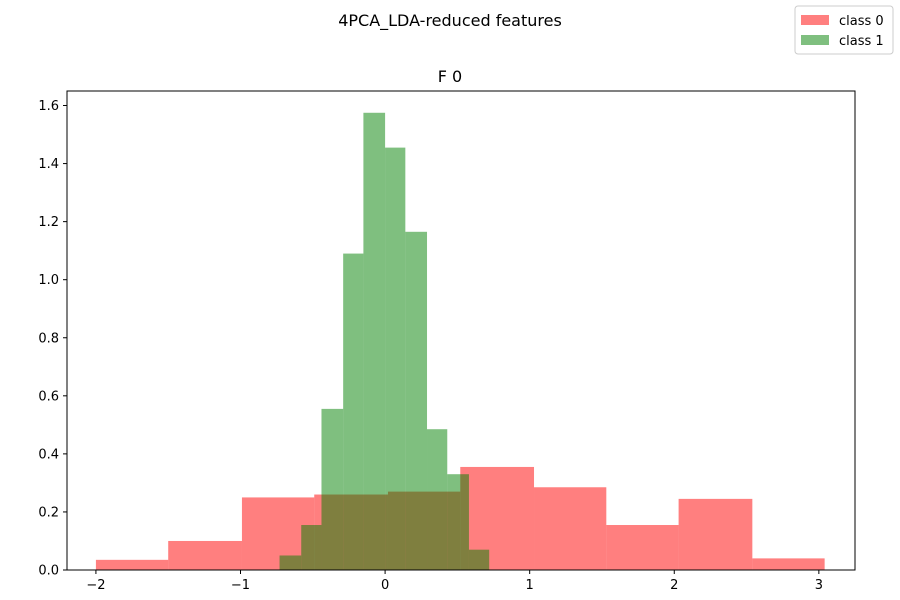 The width and height of the screenshot is (900, 600). I want to click on y-tick-label: 1.0, so click(48, 280).